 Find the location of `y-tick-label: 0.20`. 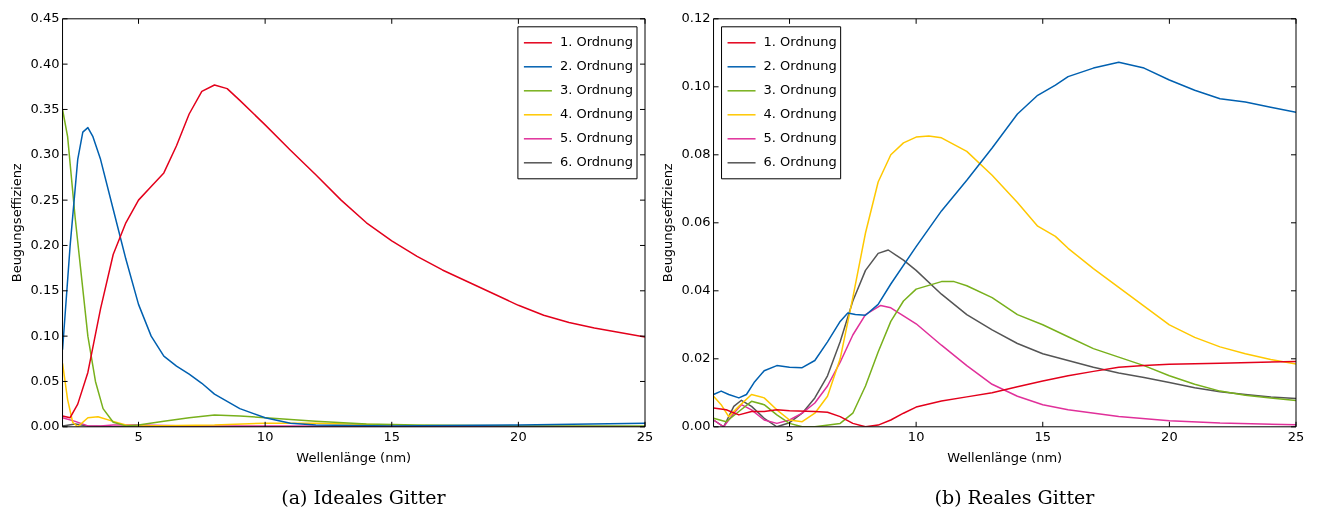

y-tick-label: 0.20 is located at coordinates (45, 244).